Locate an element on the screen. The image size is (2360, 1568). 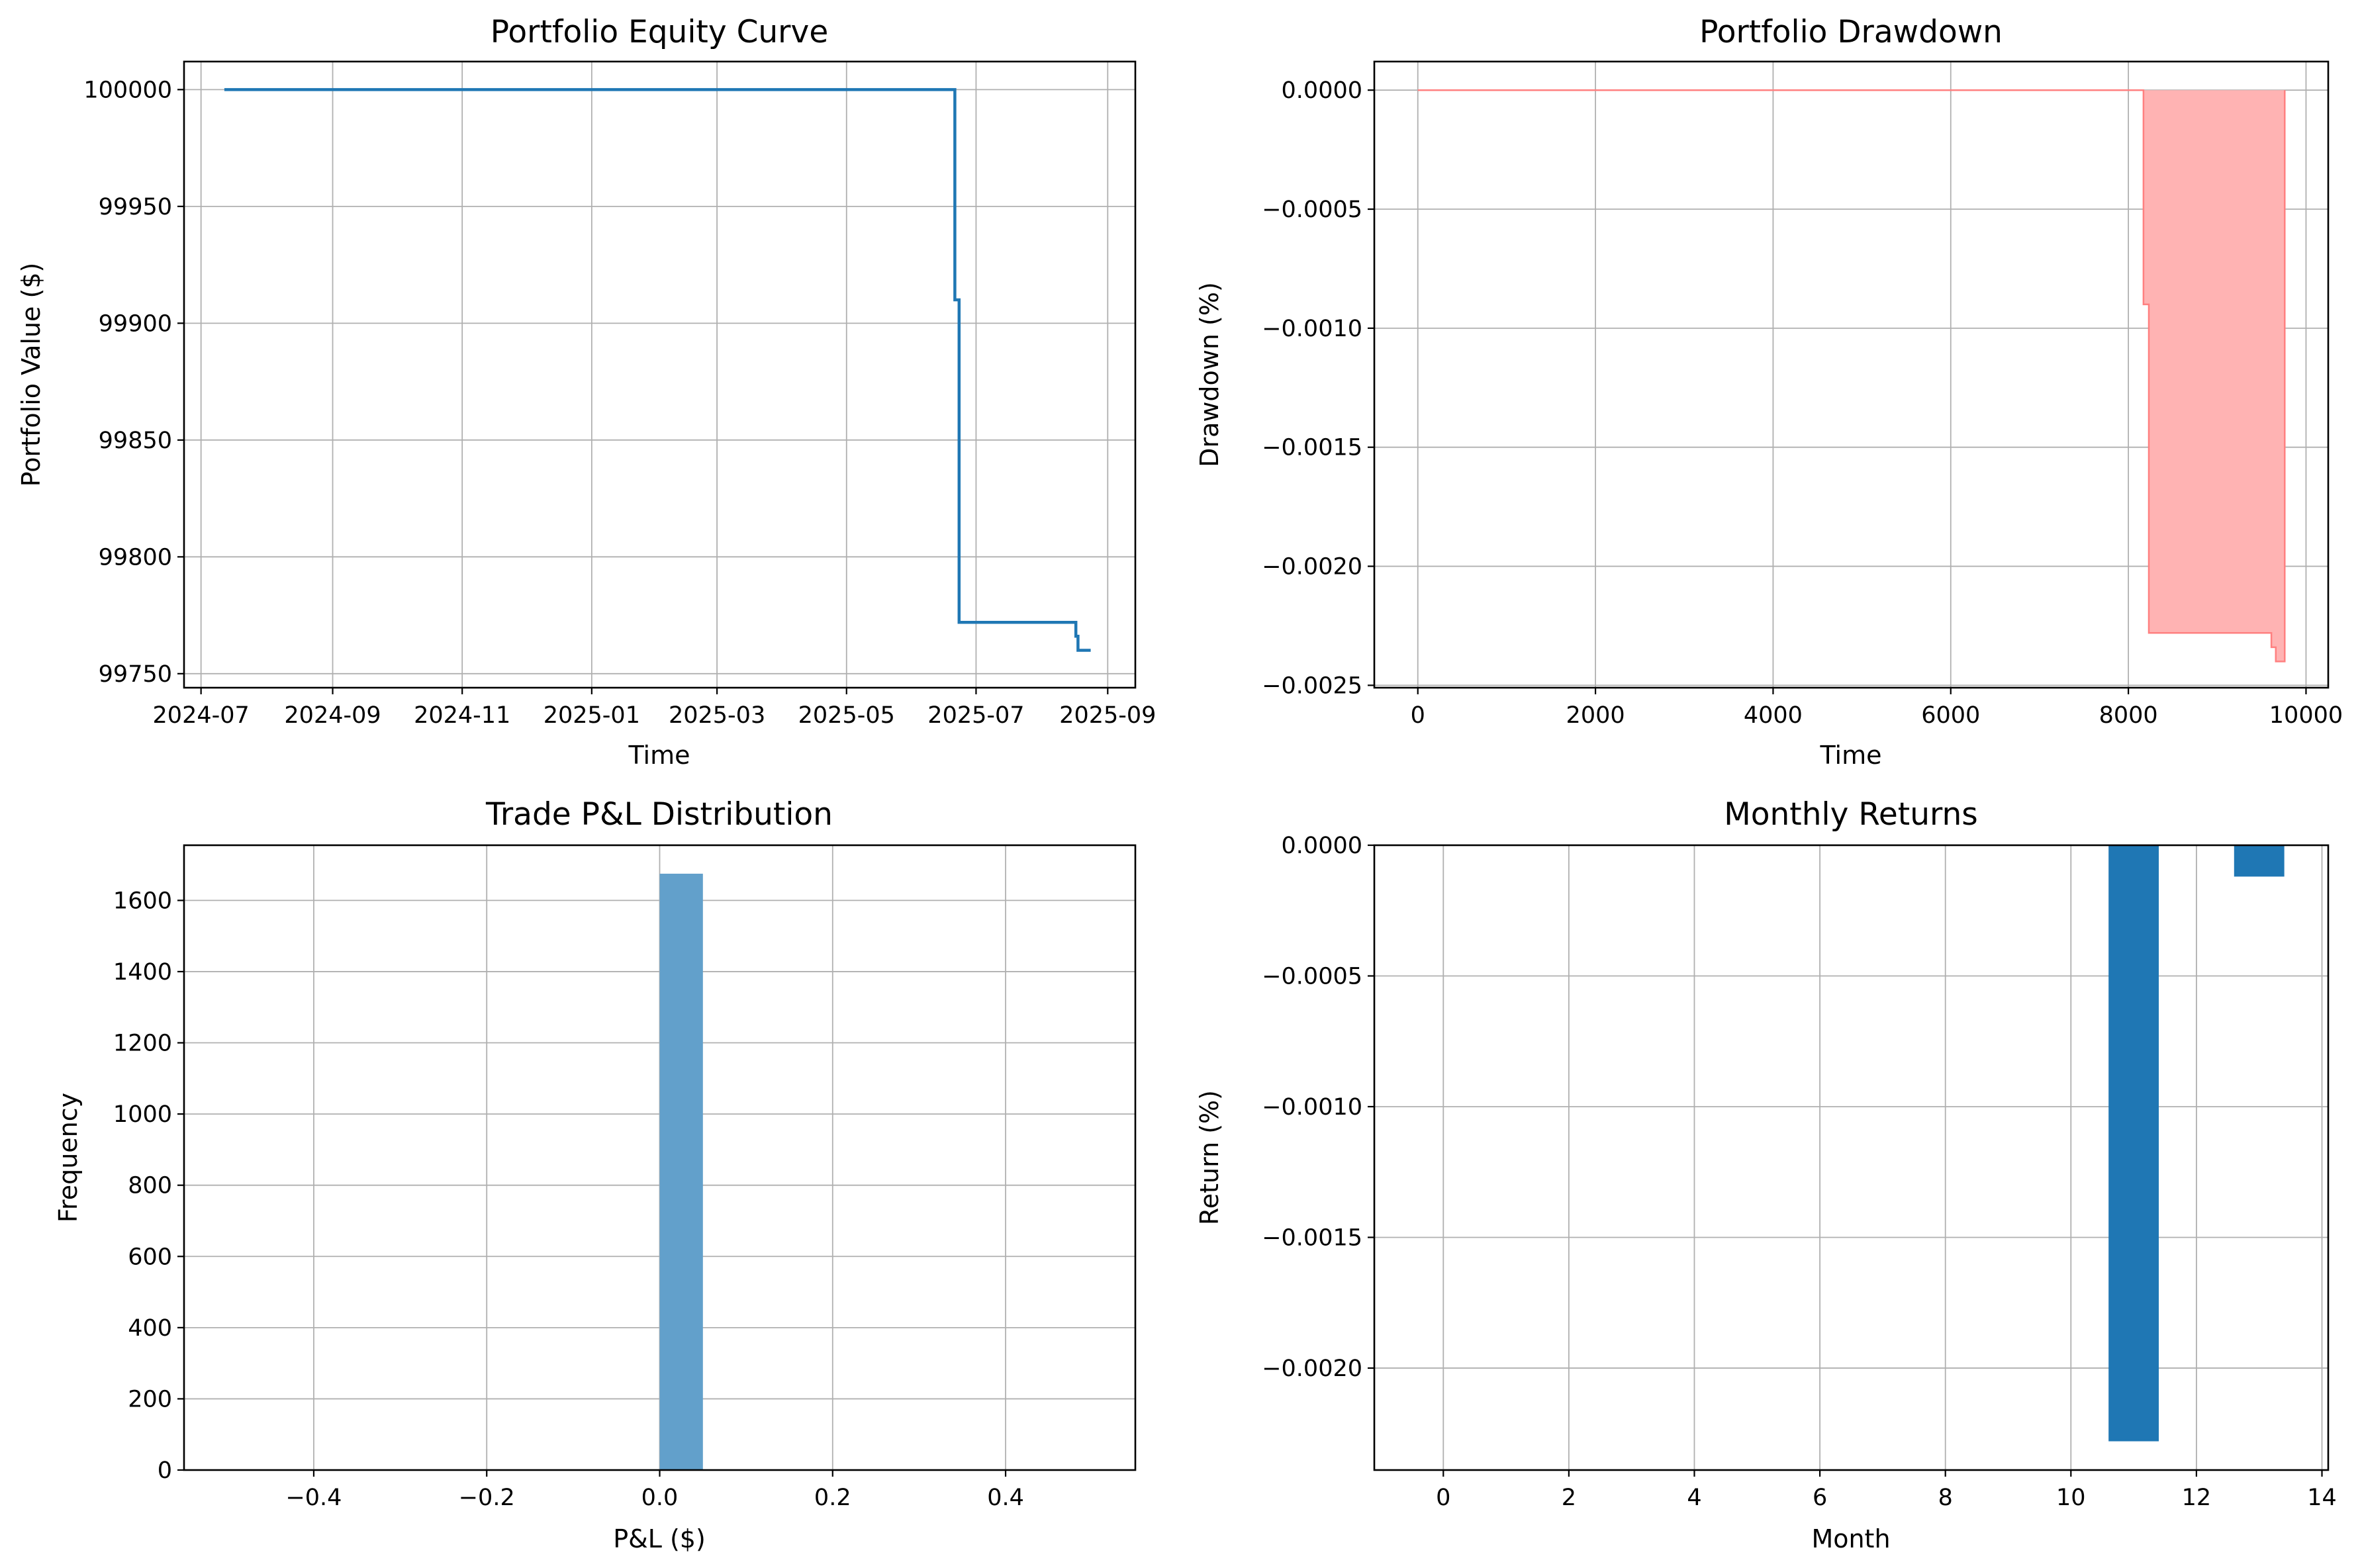
equity-line is located at coordinates (657, 370).